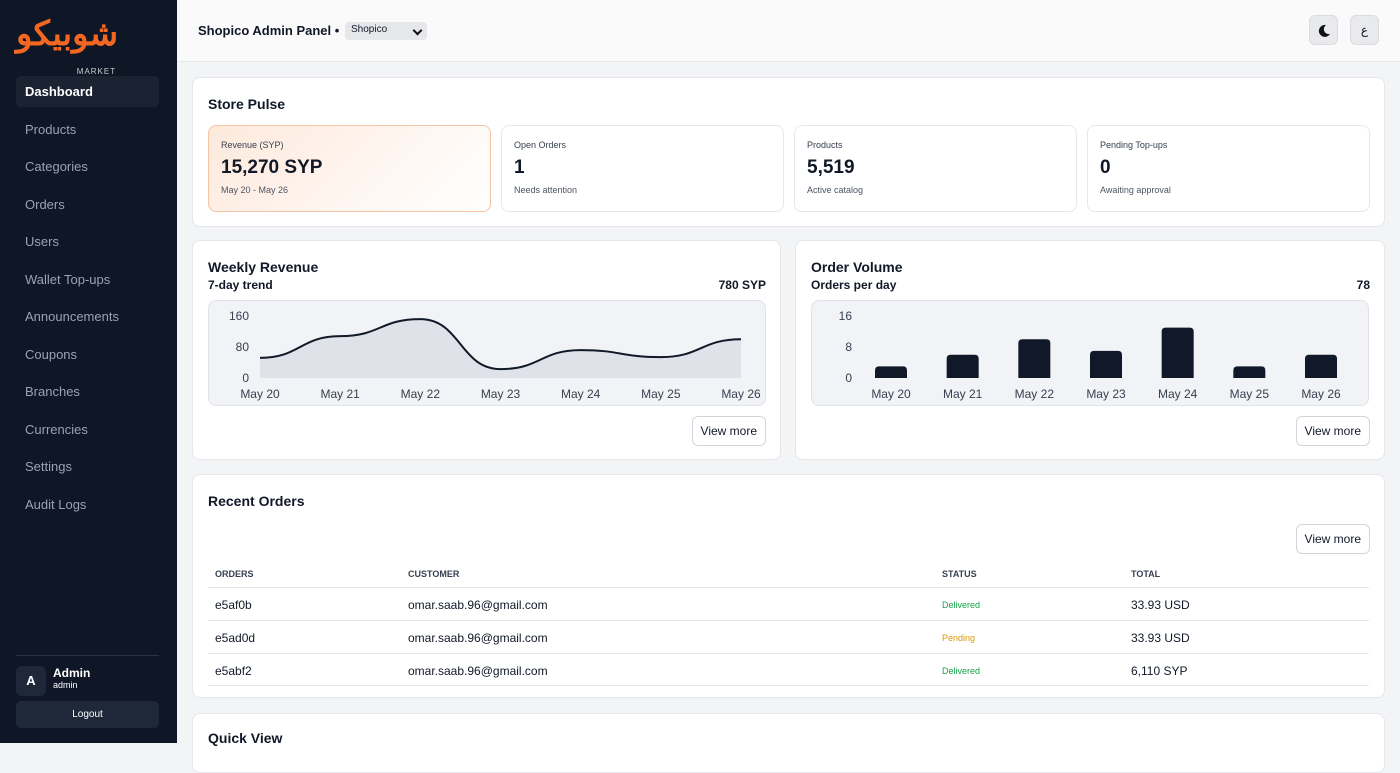 The width and height of the screenshot is (1400, 773). I want to click on chart-total: 780 SYP, so click(742, 285).